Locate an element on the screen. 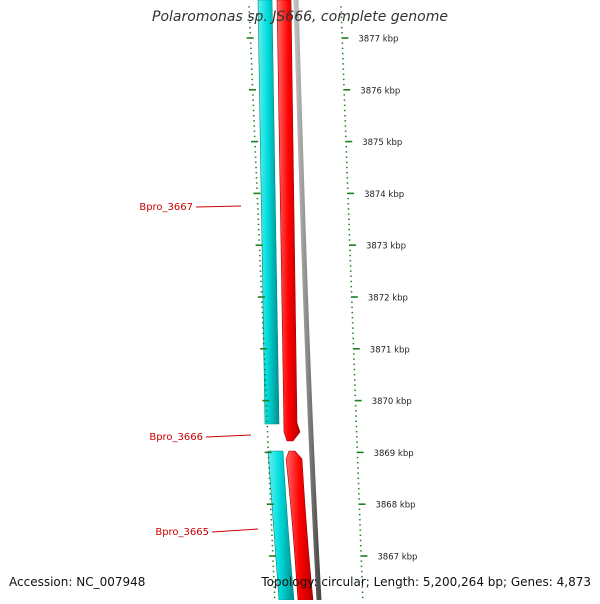  ruler-label: 3870 kbp is located at coordinates (392, 402).